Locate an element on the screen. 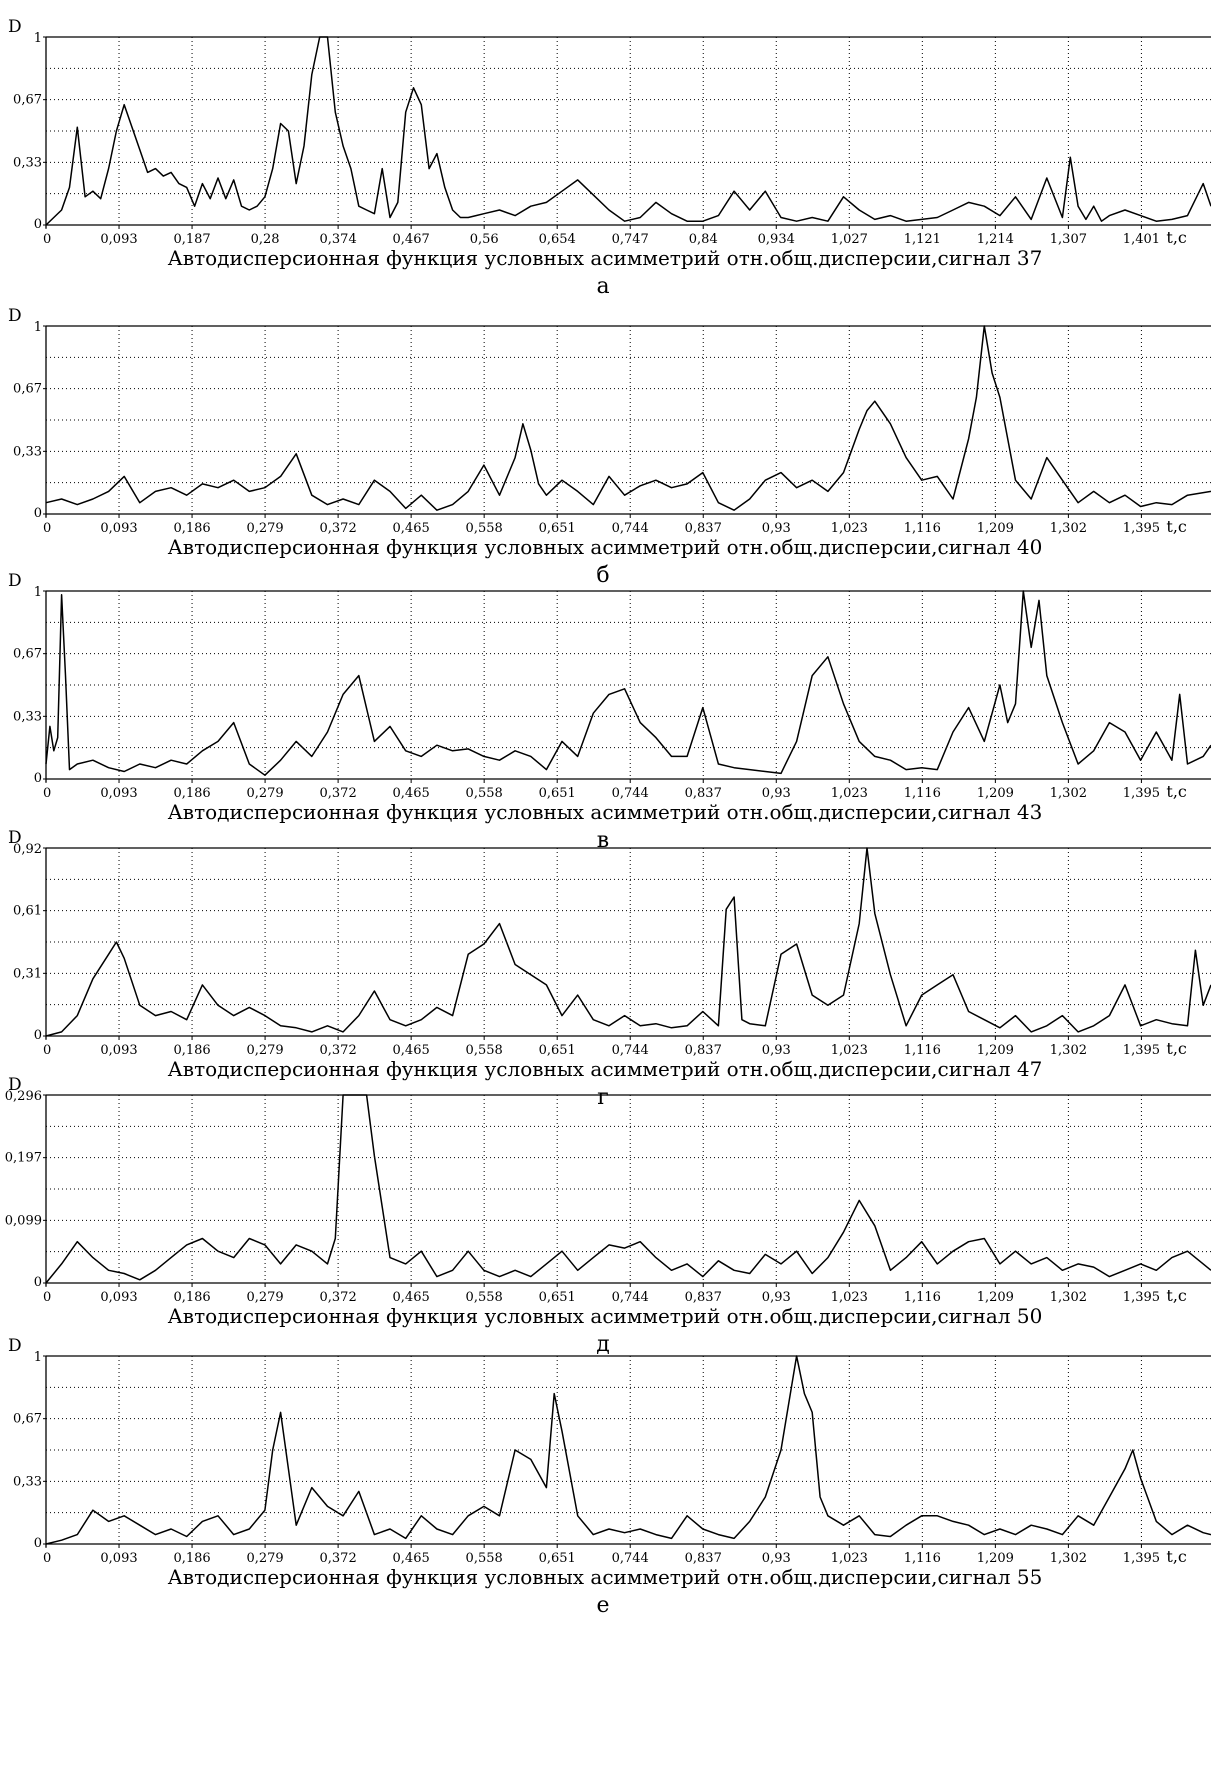 The image size is (1211, 1782). x-tick-label: 0,374 is located at coordinates (338, 239).